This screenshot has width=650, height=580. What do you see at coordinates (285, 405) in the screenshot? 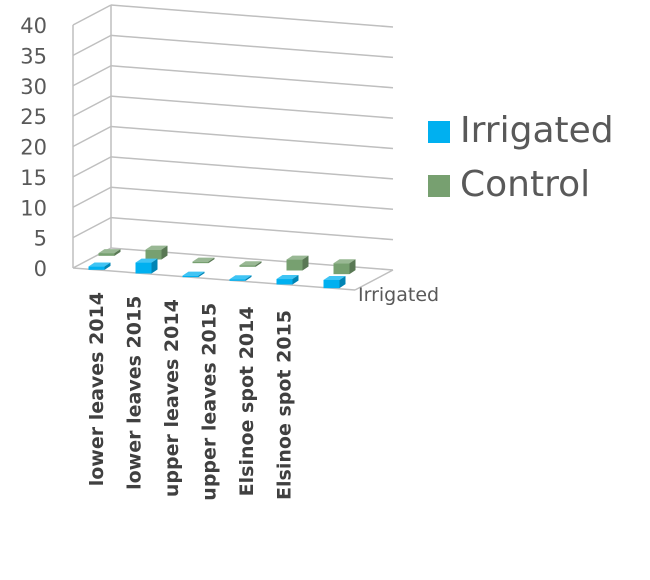
I see `x-tick-label: Elsinoe spot 2015` at bounding box center [285, 405].